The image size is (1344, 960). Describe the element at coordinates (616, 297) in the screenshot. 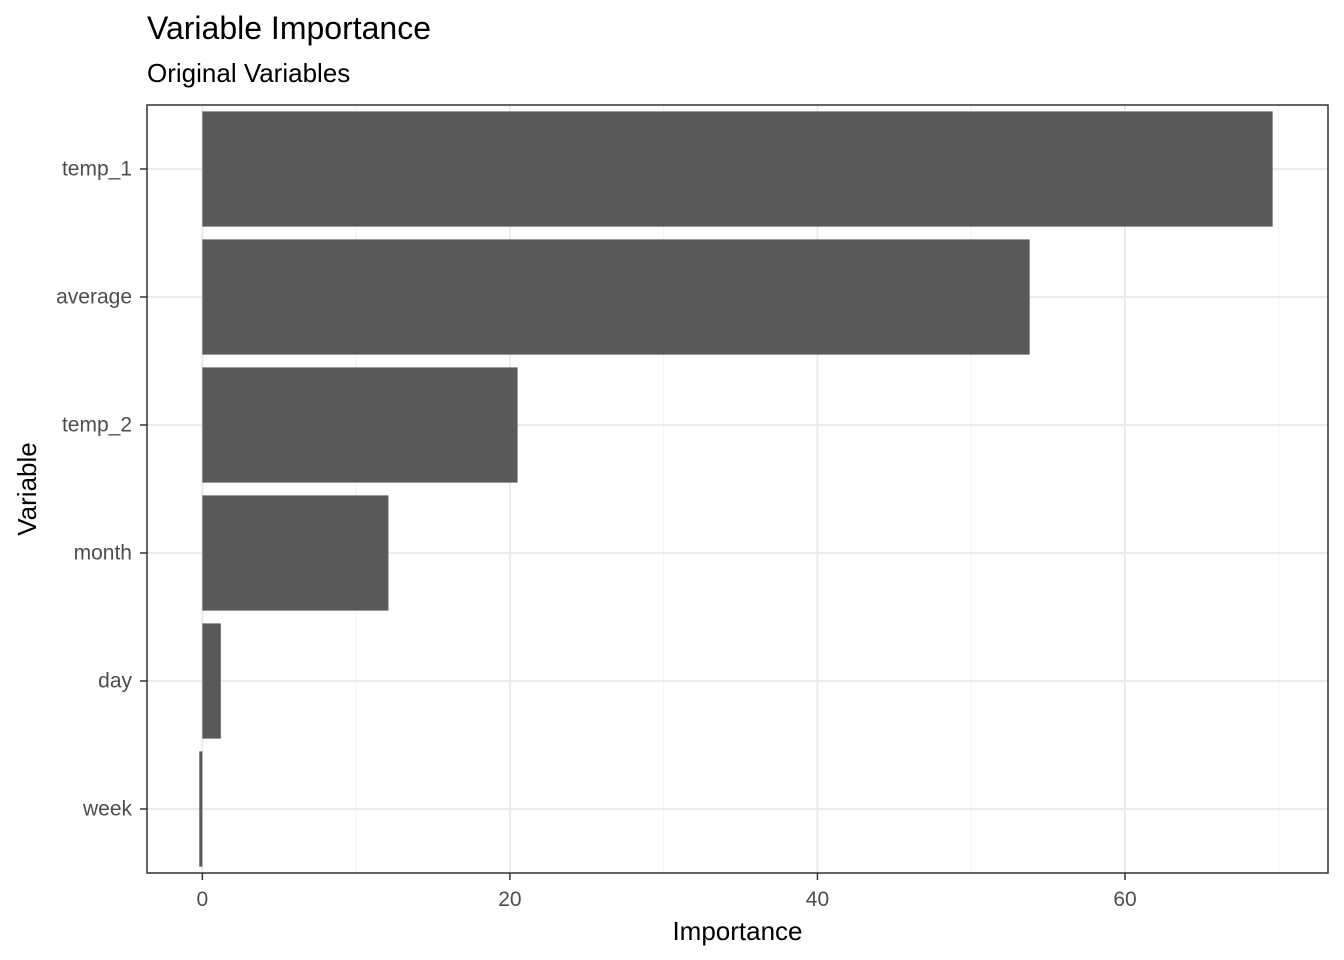

I see `bar-average` at that location.